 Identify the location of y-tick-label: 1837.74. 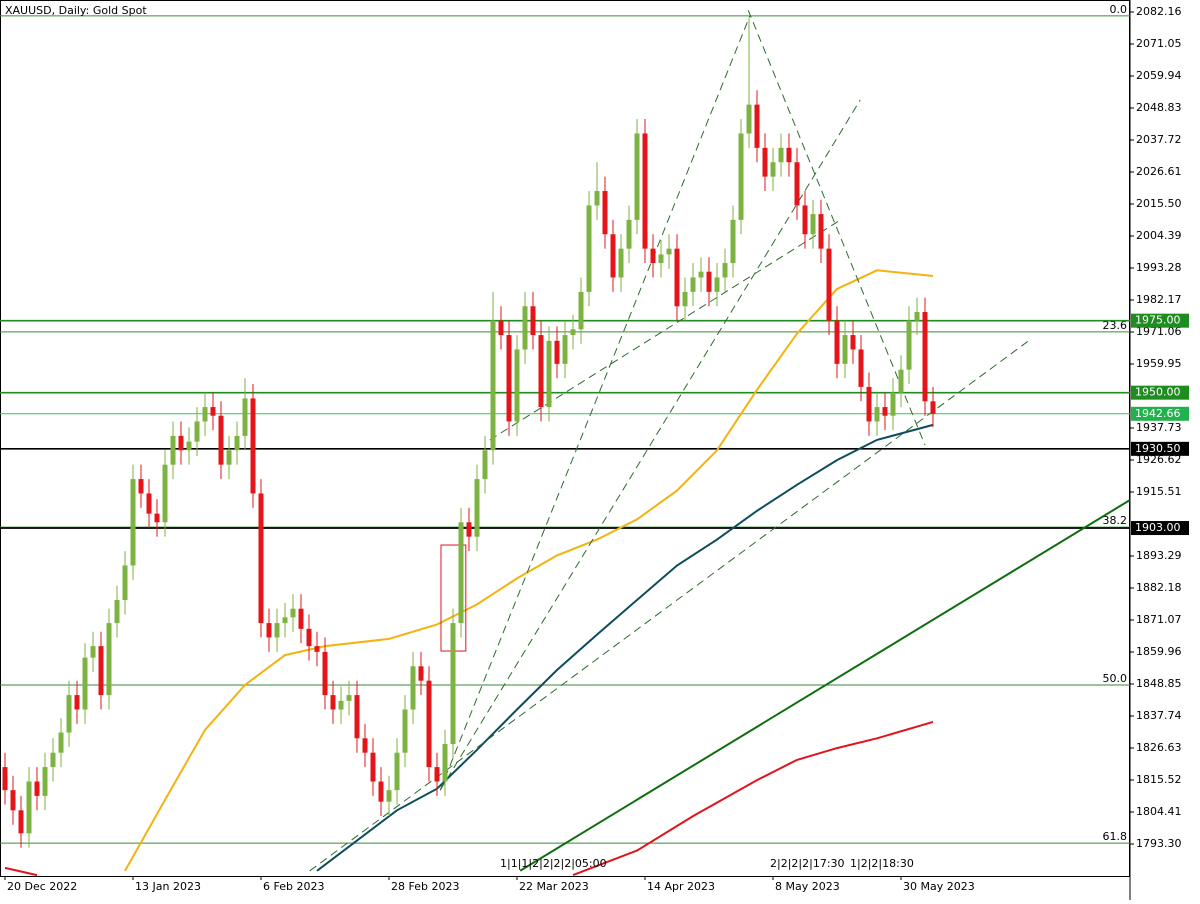
(1159, 715).